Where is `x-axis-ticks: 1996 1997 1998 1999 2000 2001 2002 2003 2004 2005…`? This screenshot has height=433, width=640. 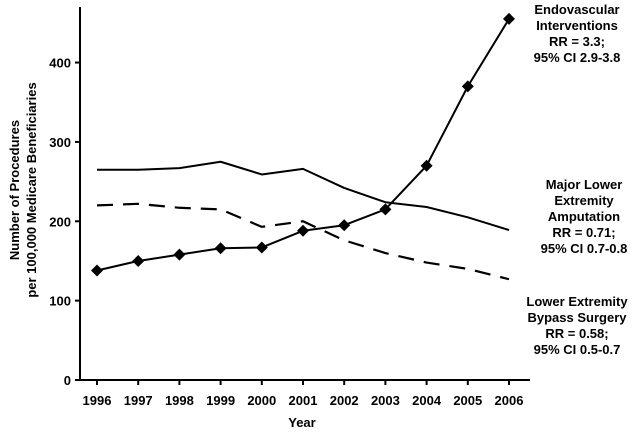 x-axis-ticks: 1996 1997 1998 1999 2000 2001 2002 2003 2004 2005… is located at coordinates (303, 394).